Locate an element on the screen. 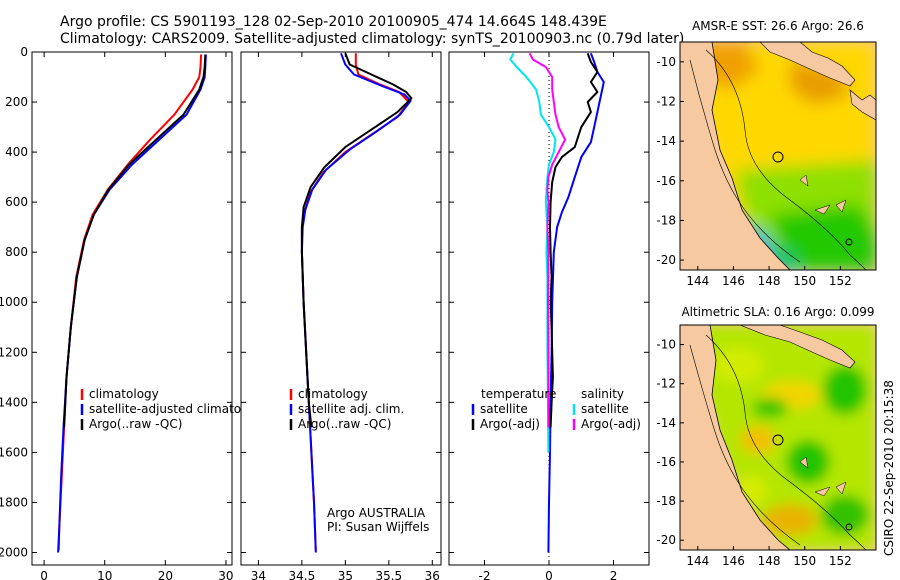  temperature-xtick-label: 20 is located at coordinates (165, 574).